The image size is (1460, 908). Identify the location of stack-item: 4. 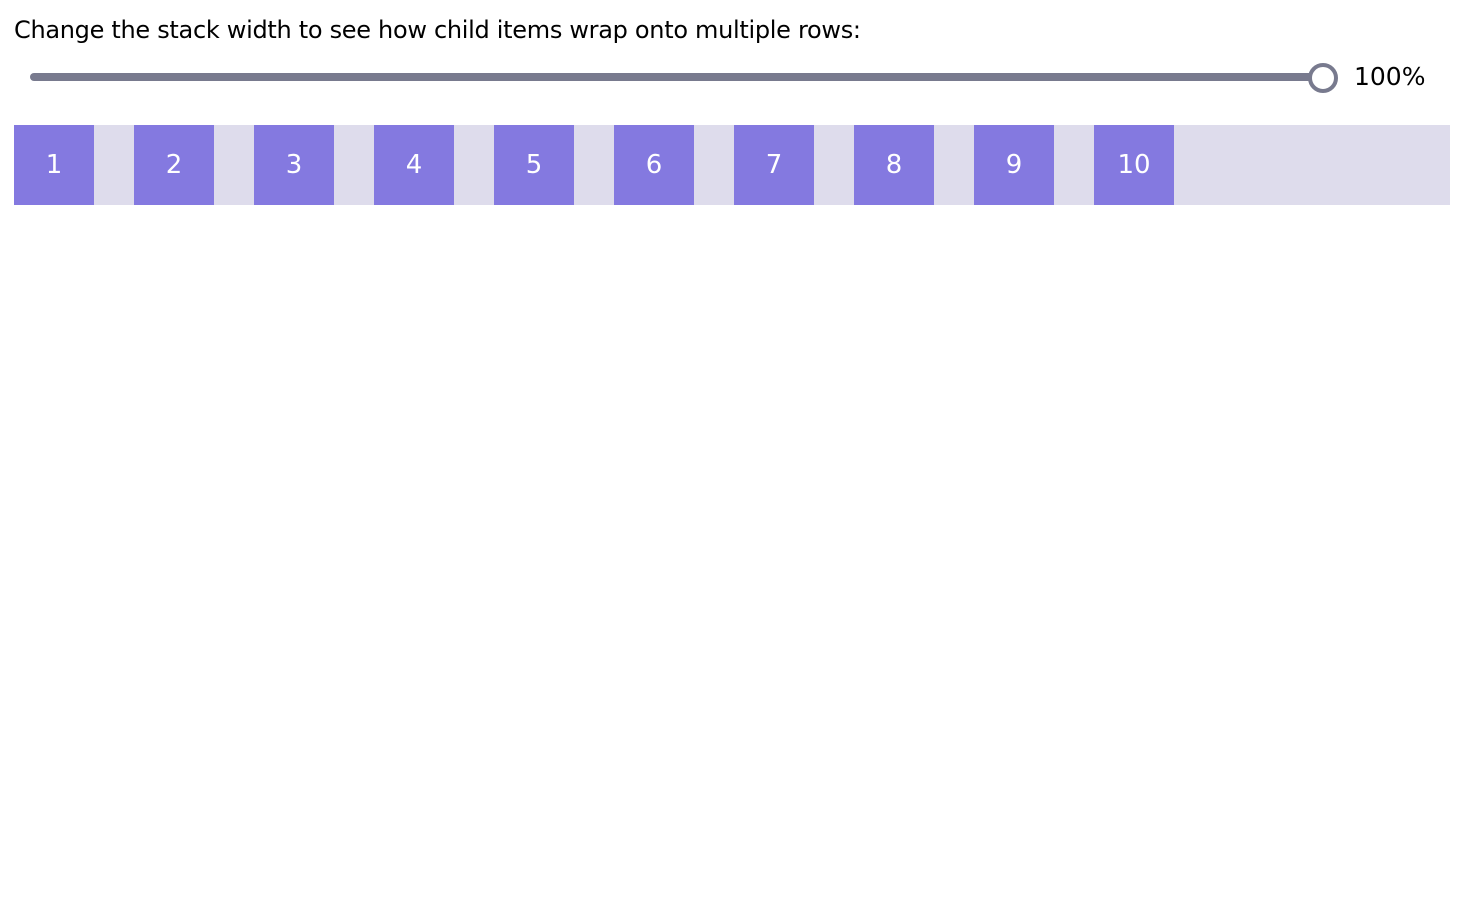
(414, 165).